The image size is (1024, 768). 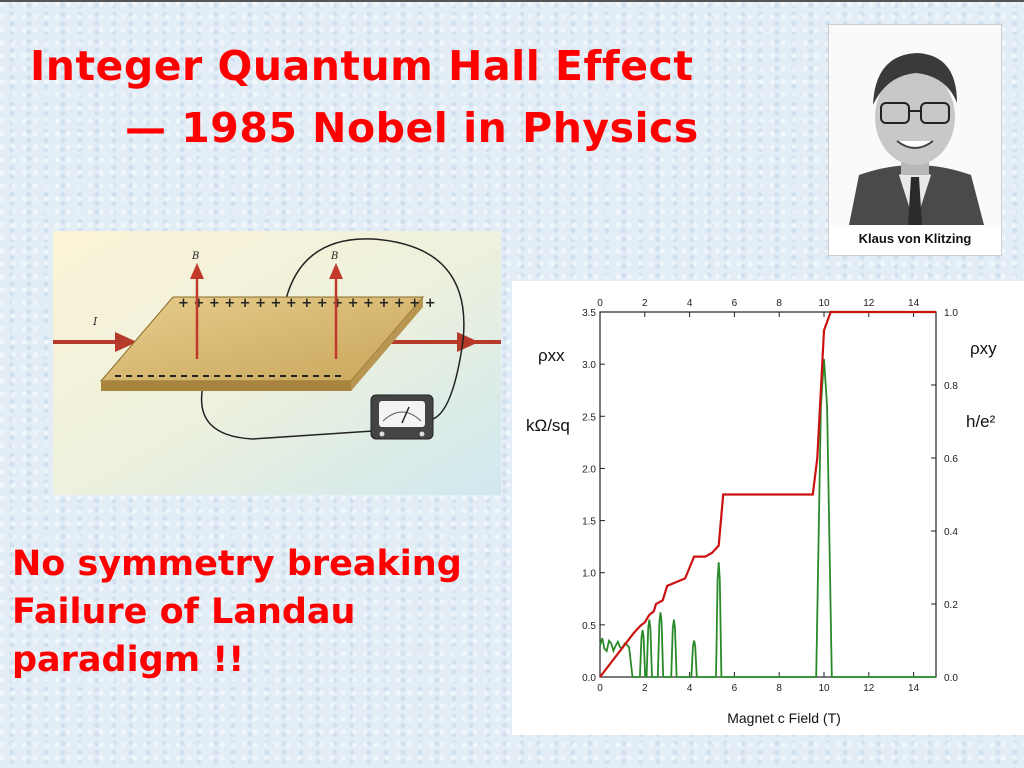 I want to click on y-left-tick-label: 1.5, so click(x=589, y=522).